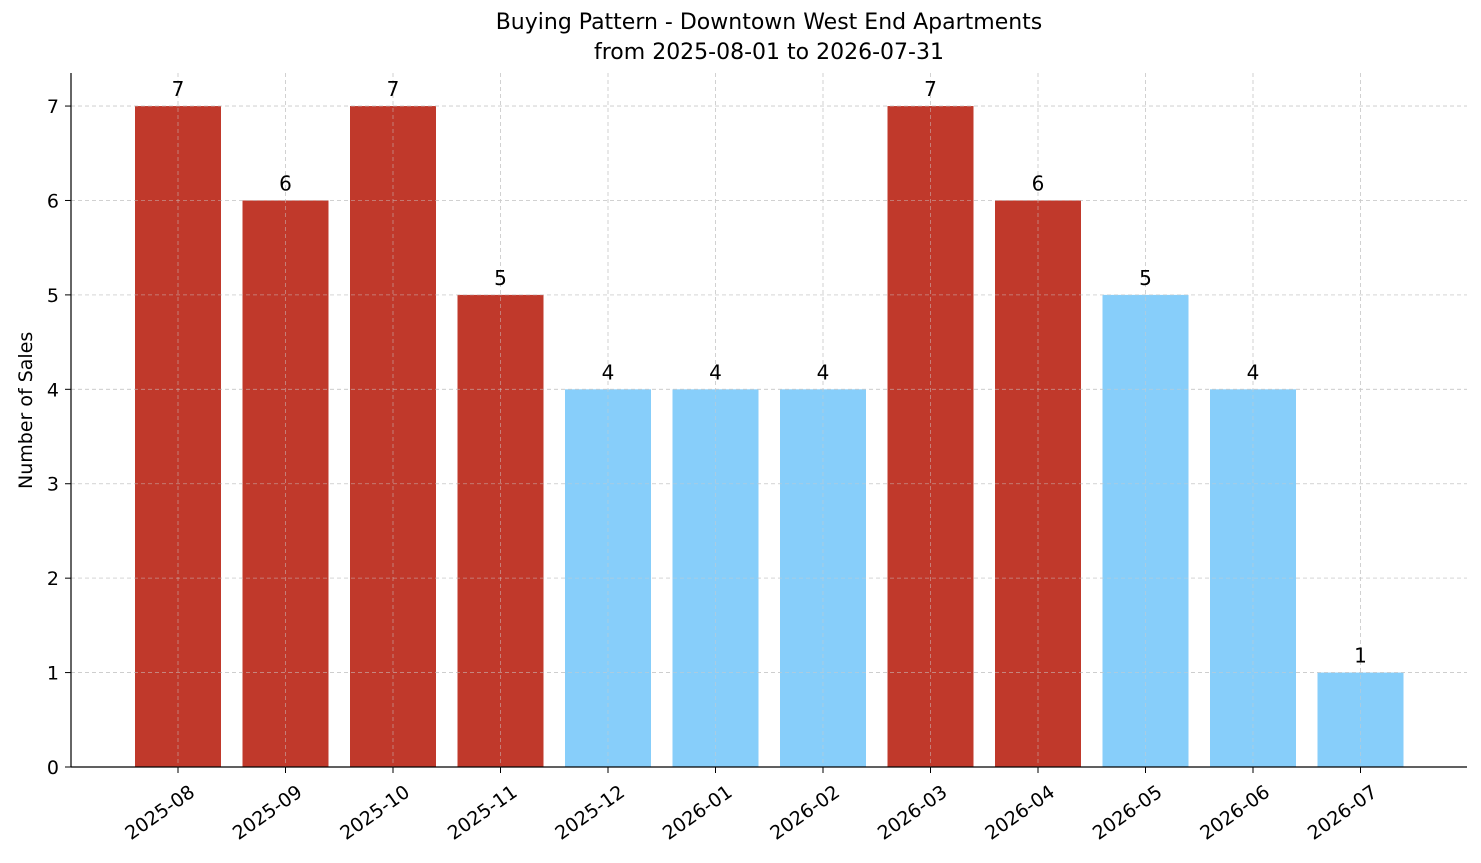 The image size is (1481, 863). What do you see at coordinates (160, 813) in the screenshot?
I see `x-tick-label: 2025-08` at bounding box center [160, 813].